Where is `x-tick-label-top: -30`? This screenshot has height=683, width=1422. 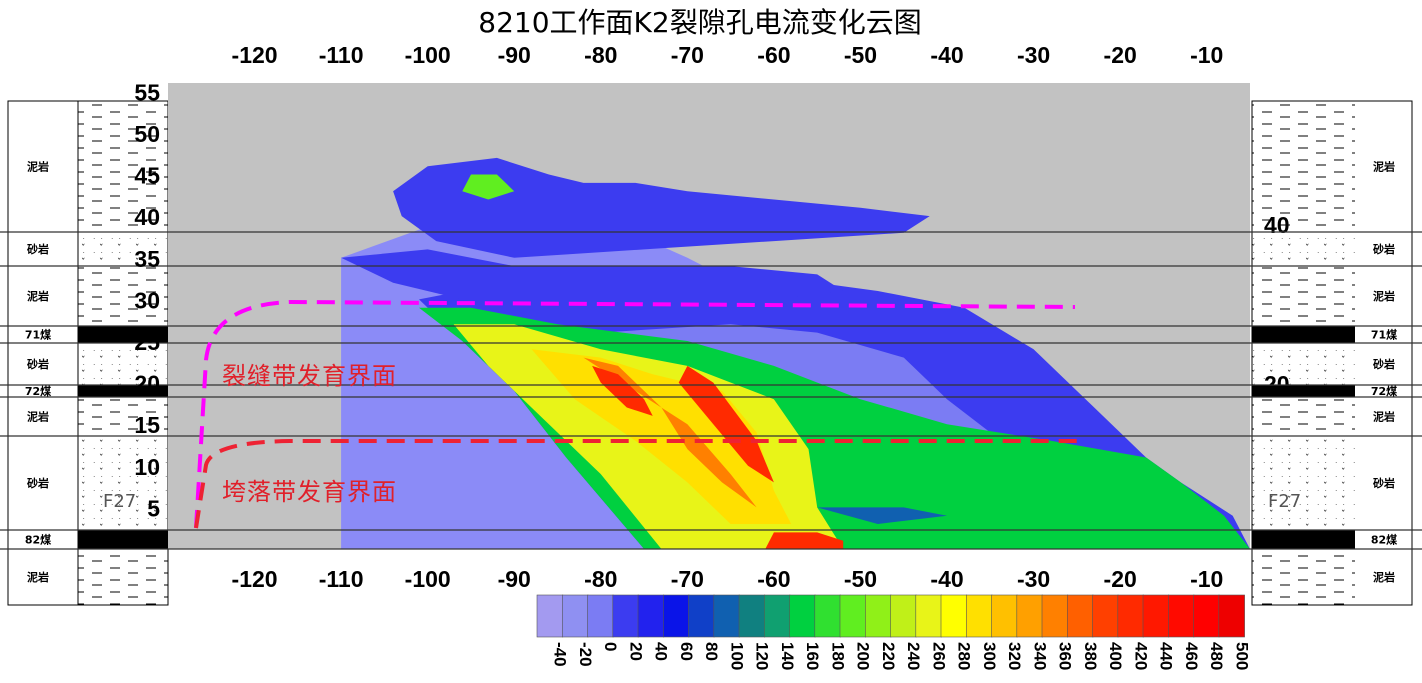 x-tick-label-top: -30 is located at coordinates (1033, 55).